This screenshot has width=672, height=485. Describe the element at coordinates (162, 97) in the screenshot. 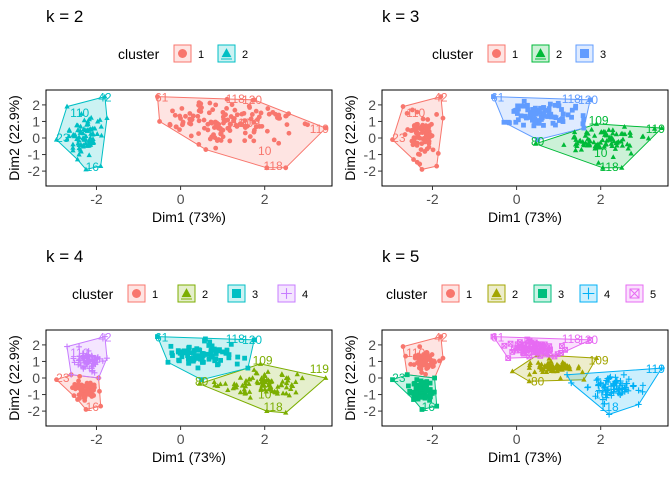

I see `point-label: 61` at that location.